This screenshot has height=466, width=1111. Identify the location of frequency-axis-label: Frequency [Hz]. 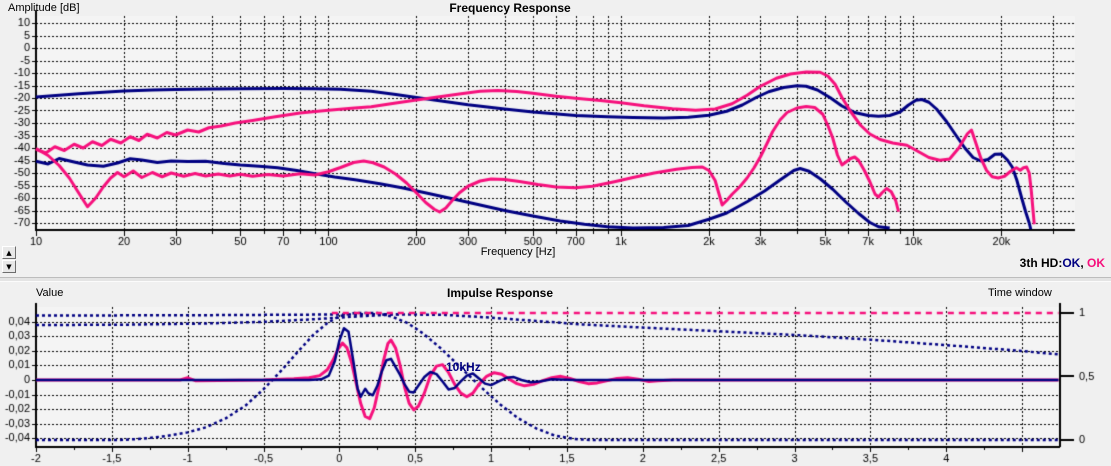
(518, 252).